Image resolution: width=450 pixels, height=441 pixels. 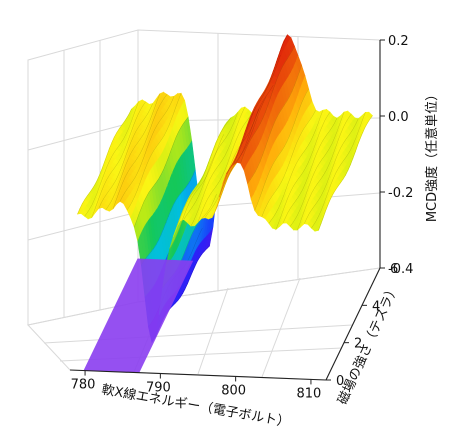 I want to click on y-axis-title: 磁場の強さ（テスラ）, so click(x=369, y=344).